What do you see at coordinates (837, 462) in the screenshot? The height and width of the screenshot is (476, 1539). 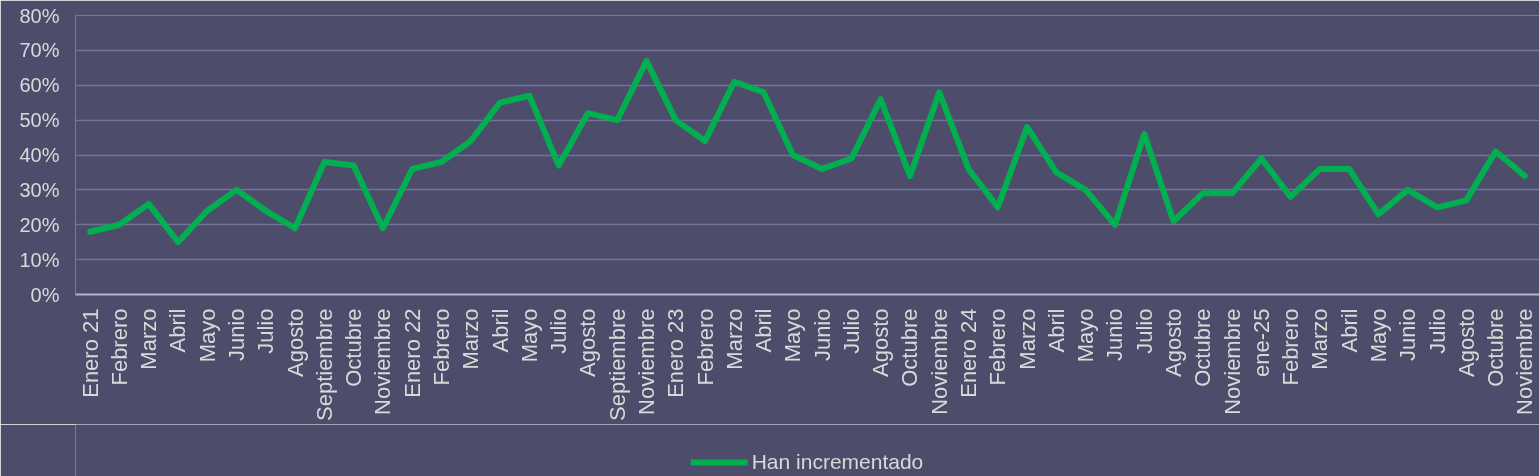 I see `legend-label: Han incrementado` at bounding box center [837, 462].